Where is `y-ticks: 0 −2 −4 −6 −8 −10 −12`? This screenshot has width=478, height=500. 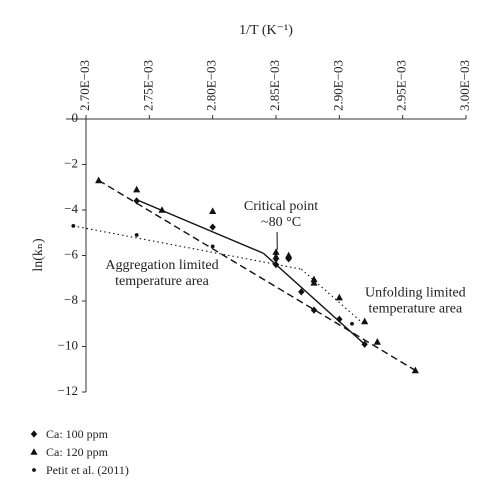
y-ticks: 0 −2 −4 −6 −8 −10 −12 is located at coordinates (72, 254).